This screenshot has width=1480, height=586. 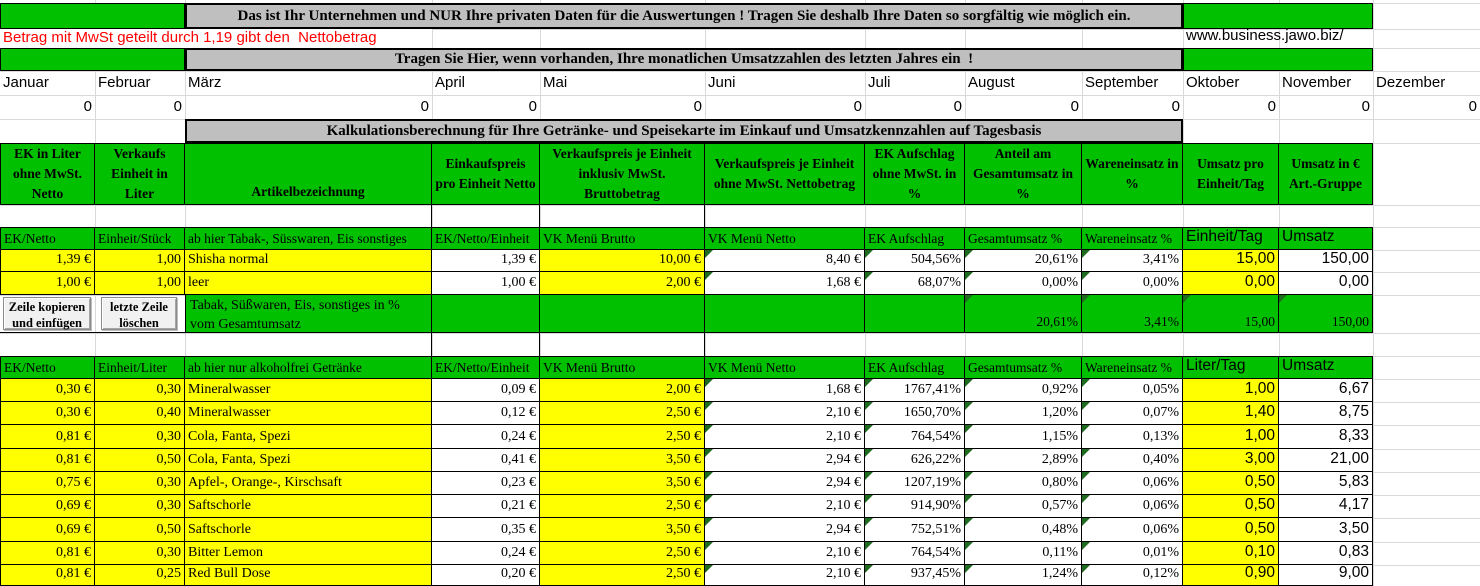 What do you see at coordinates (1231, 553) in the screenshot?
I see `cell-menge-pro-tag: 0,10` at bounding box center [1231, 553].